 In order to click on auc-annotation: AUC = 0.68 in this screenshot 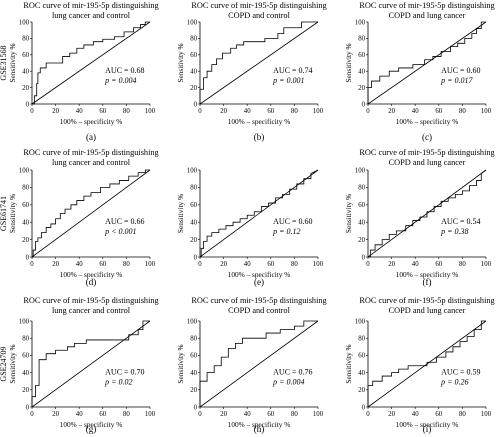, I will do `click(124, 70)`.